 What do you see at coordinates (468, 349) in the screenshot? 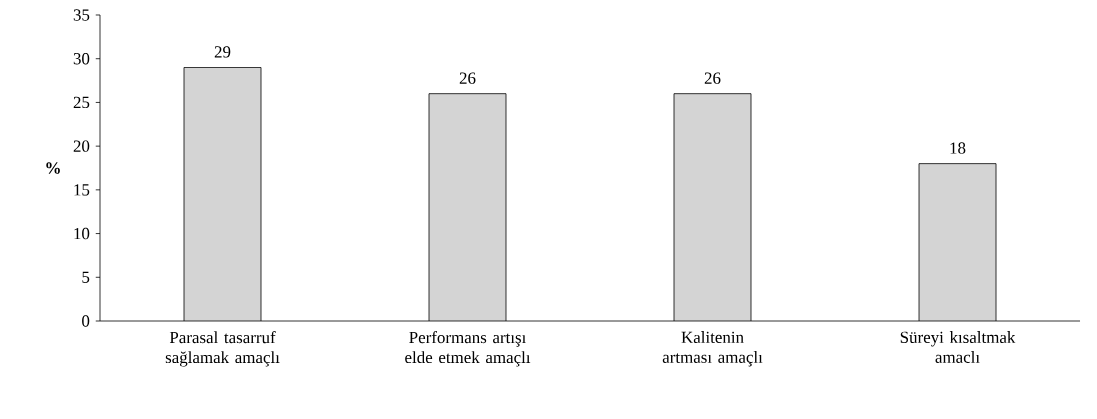
I see `x-tick-label: Performans artışı elde etmek amaçlı` at bounding box center [468, 349].